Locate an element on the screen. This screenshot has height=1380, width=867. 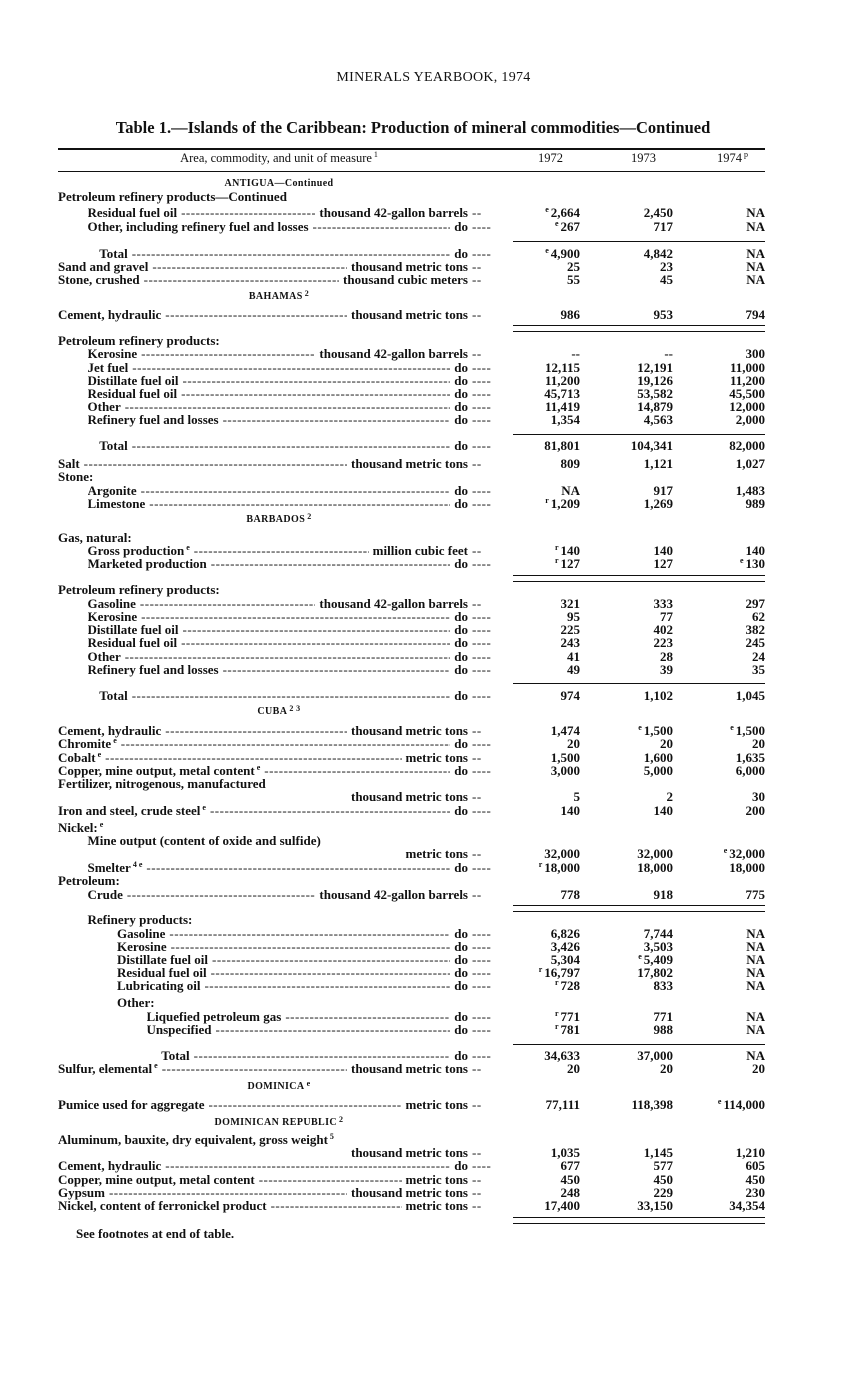
section-heading: BARBADOS 2 is located at coordinates (279, 520).